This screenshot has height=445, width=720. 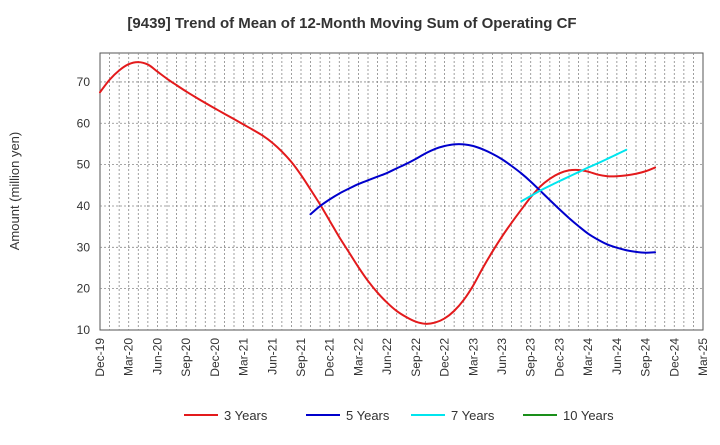 What do you see at coordinates (588, 415) in the screenshot?
I see `legend-label-10-years: 10 Years` at bounding box center [588, 415].